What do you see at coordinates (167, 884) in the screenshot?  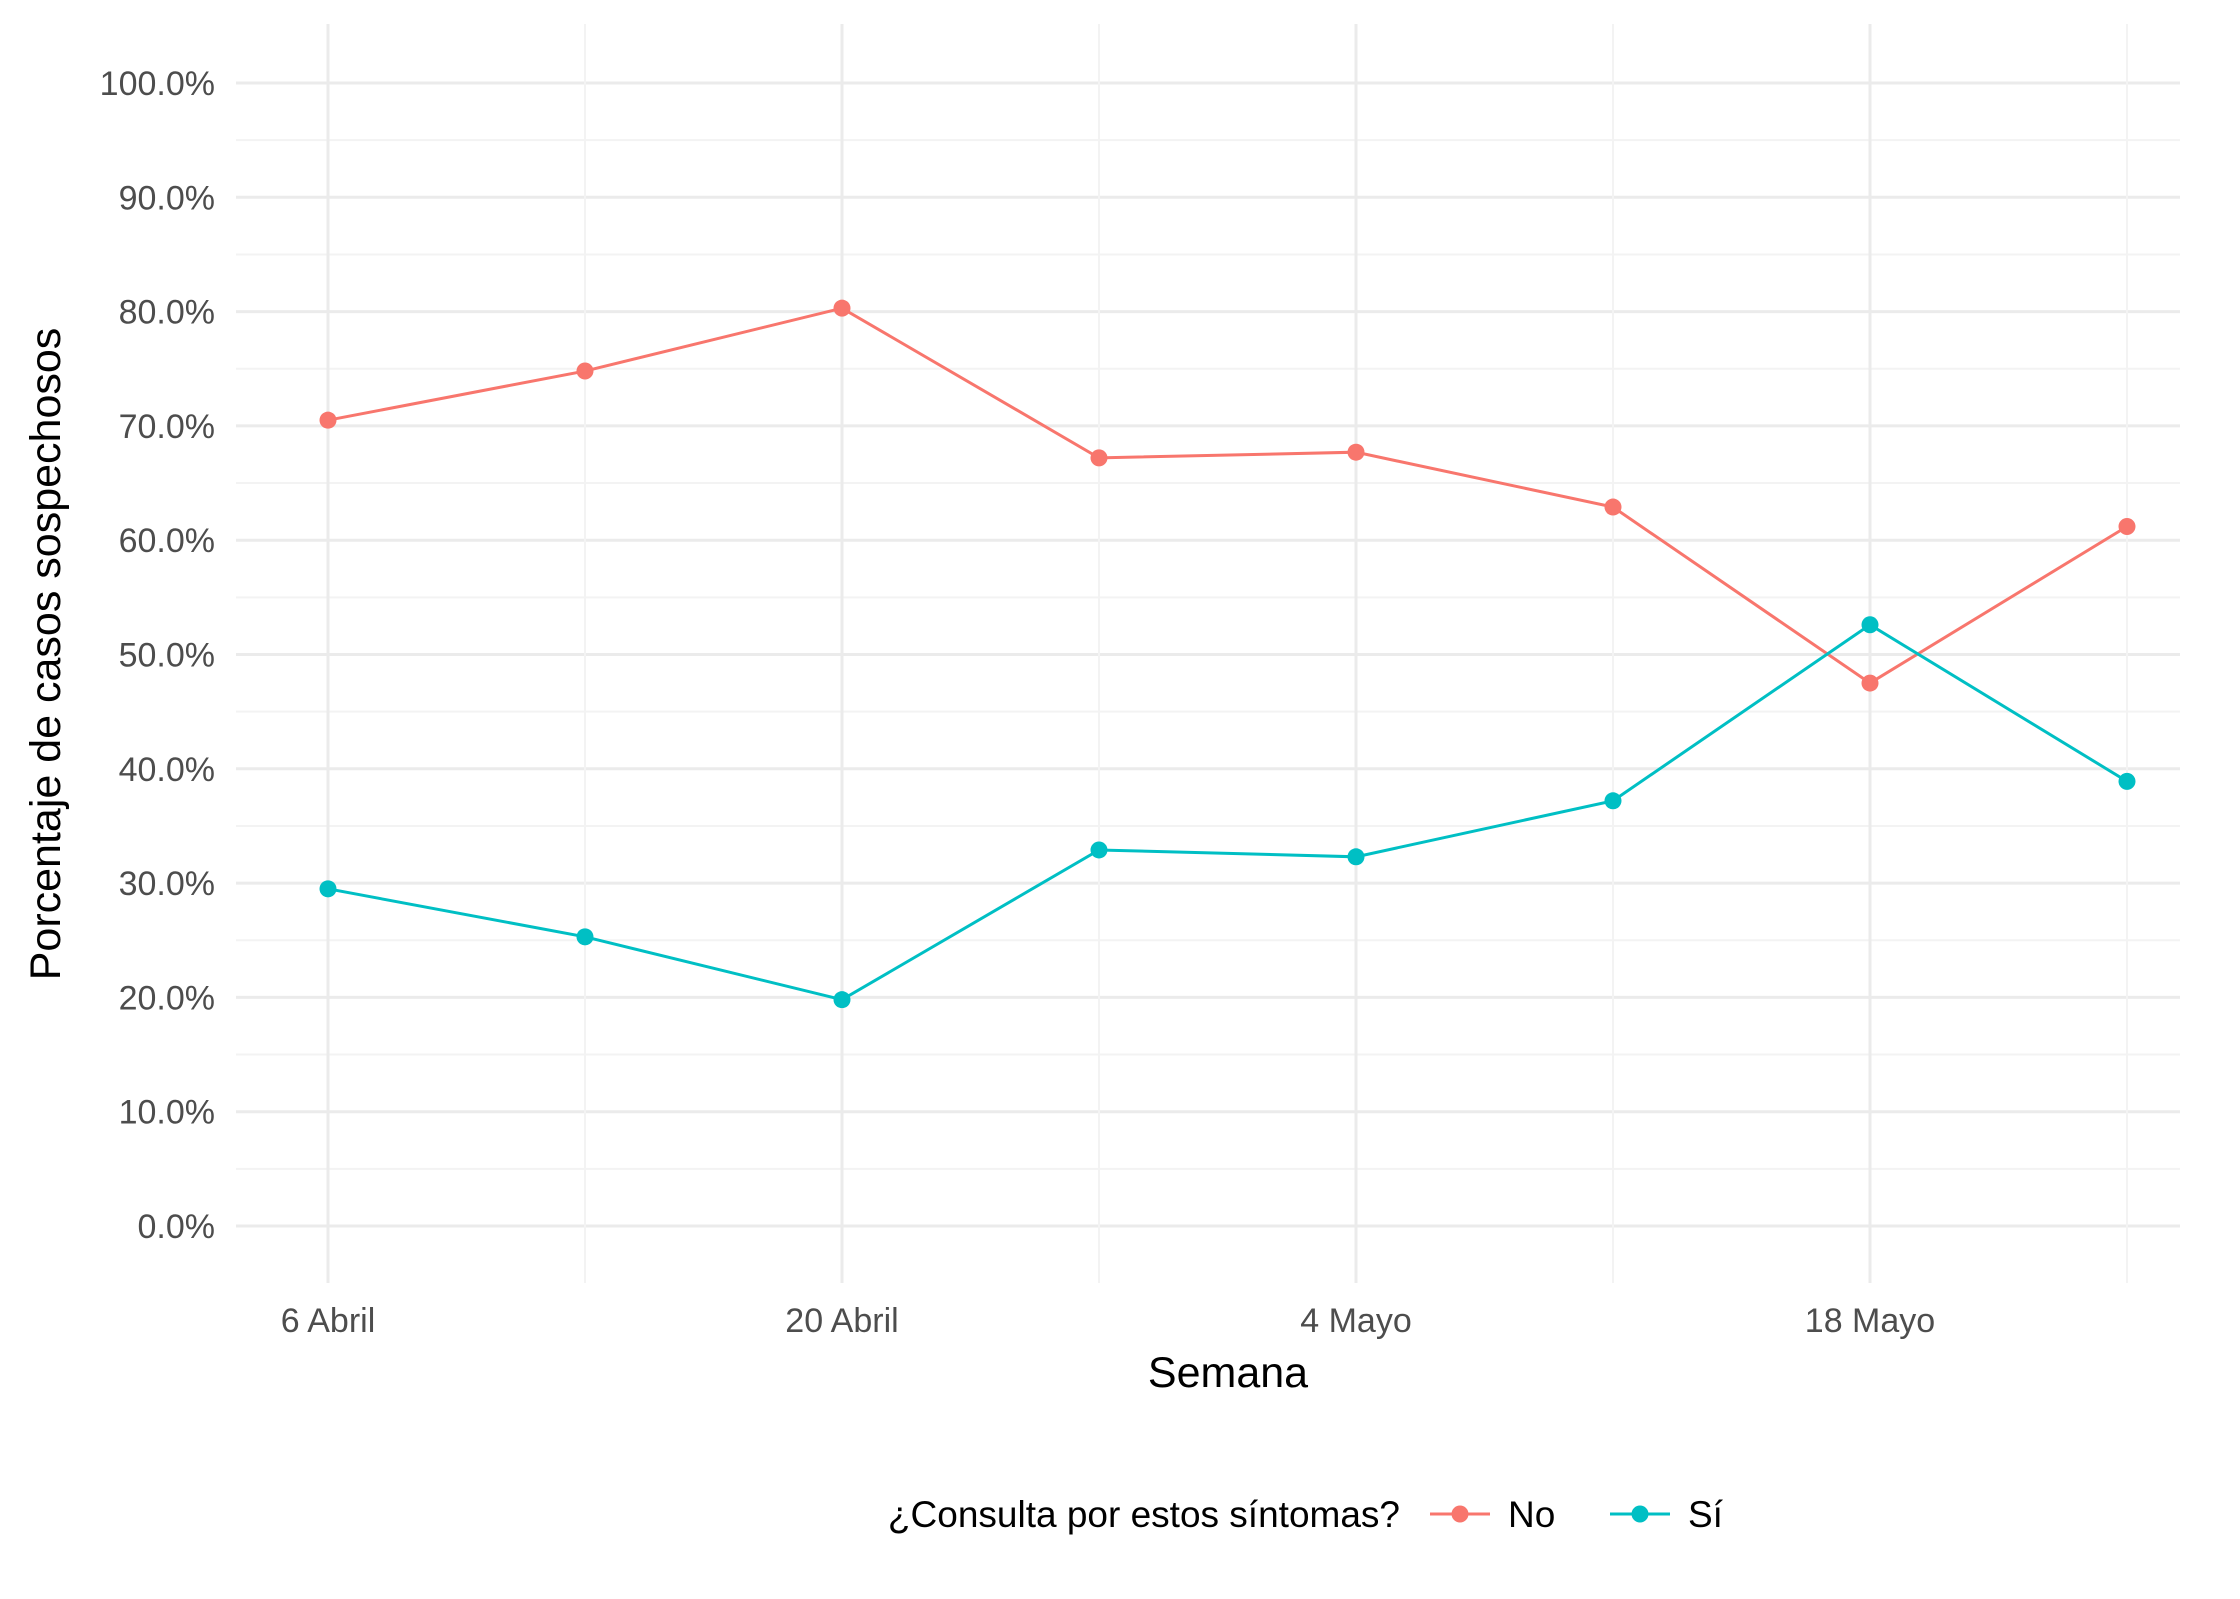 I see `y-tick-label: 30.0%` at bounding box center [167, 884].